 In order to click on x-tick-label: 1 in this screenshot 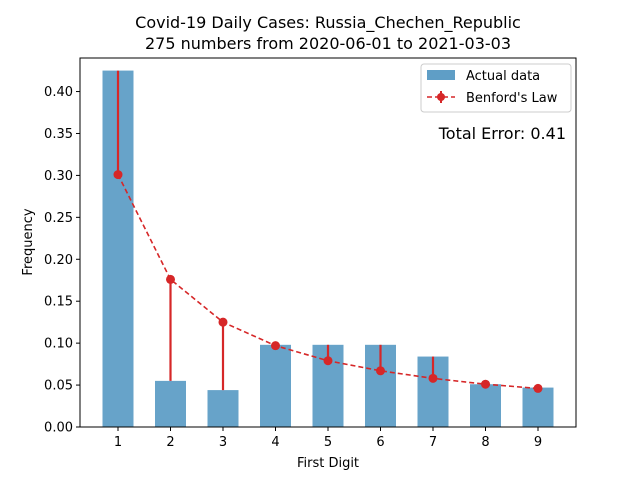, I will do `click(118, 442)`.